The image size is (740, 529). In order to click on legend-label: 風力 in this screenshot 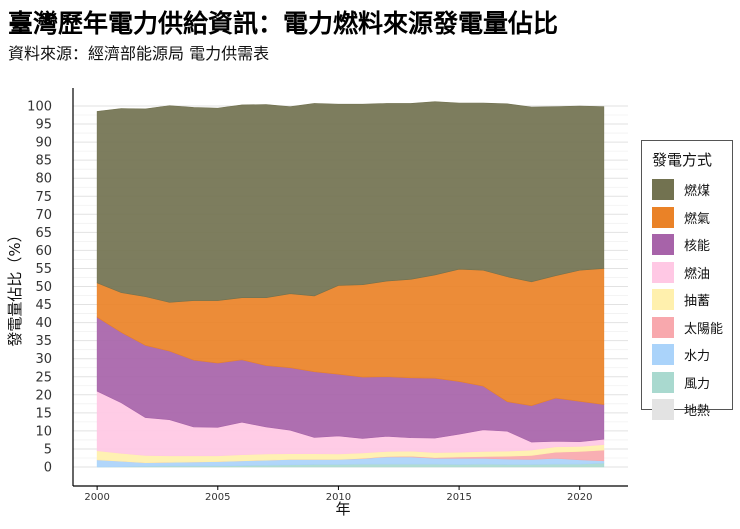, I will do `click(697, 384)`.